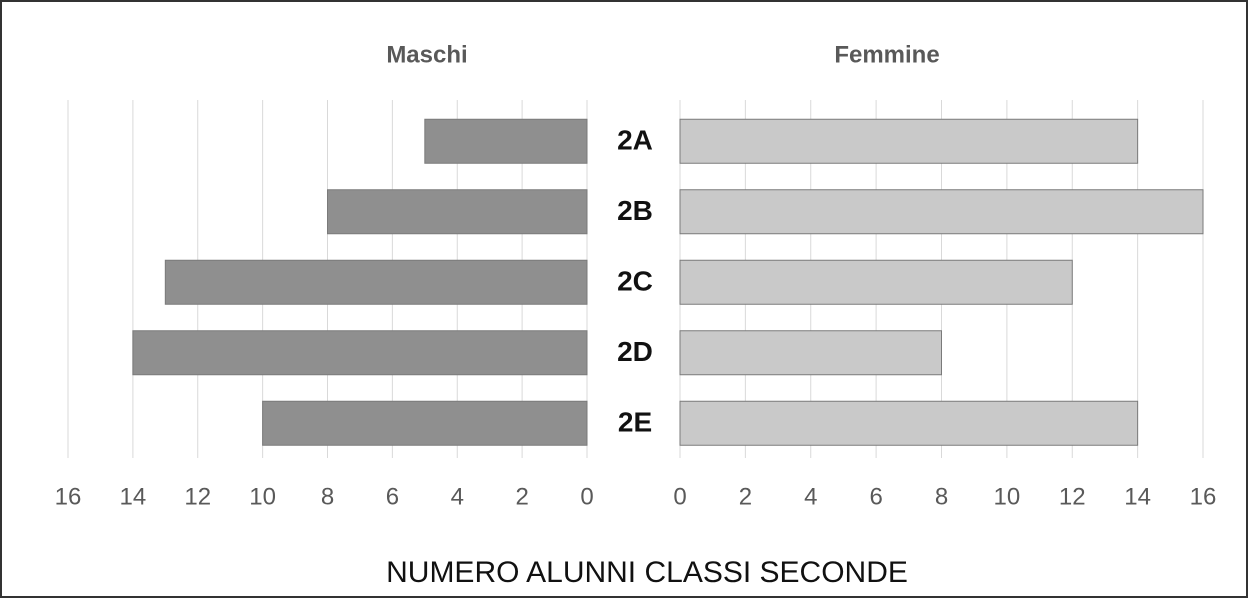 This screenshot has width=1249, height=598. Describe the element at coordinates (635, 281) in the screenshot. I see `category-label: 2C` at that location.